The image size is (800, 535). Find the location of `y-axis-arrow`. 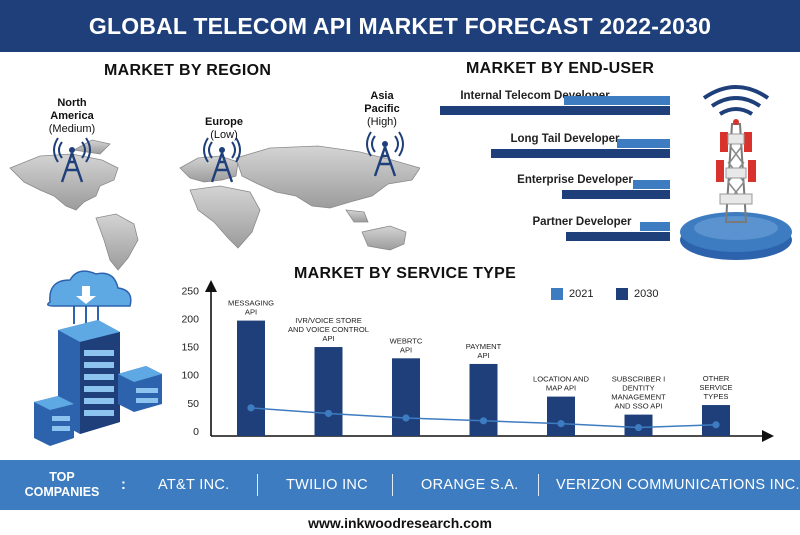

y-axis-arrow is located at coordinates (211, 286).